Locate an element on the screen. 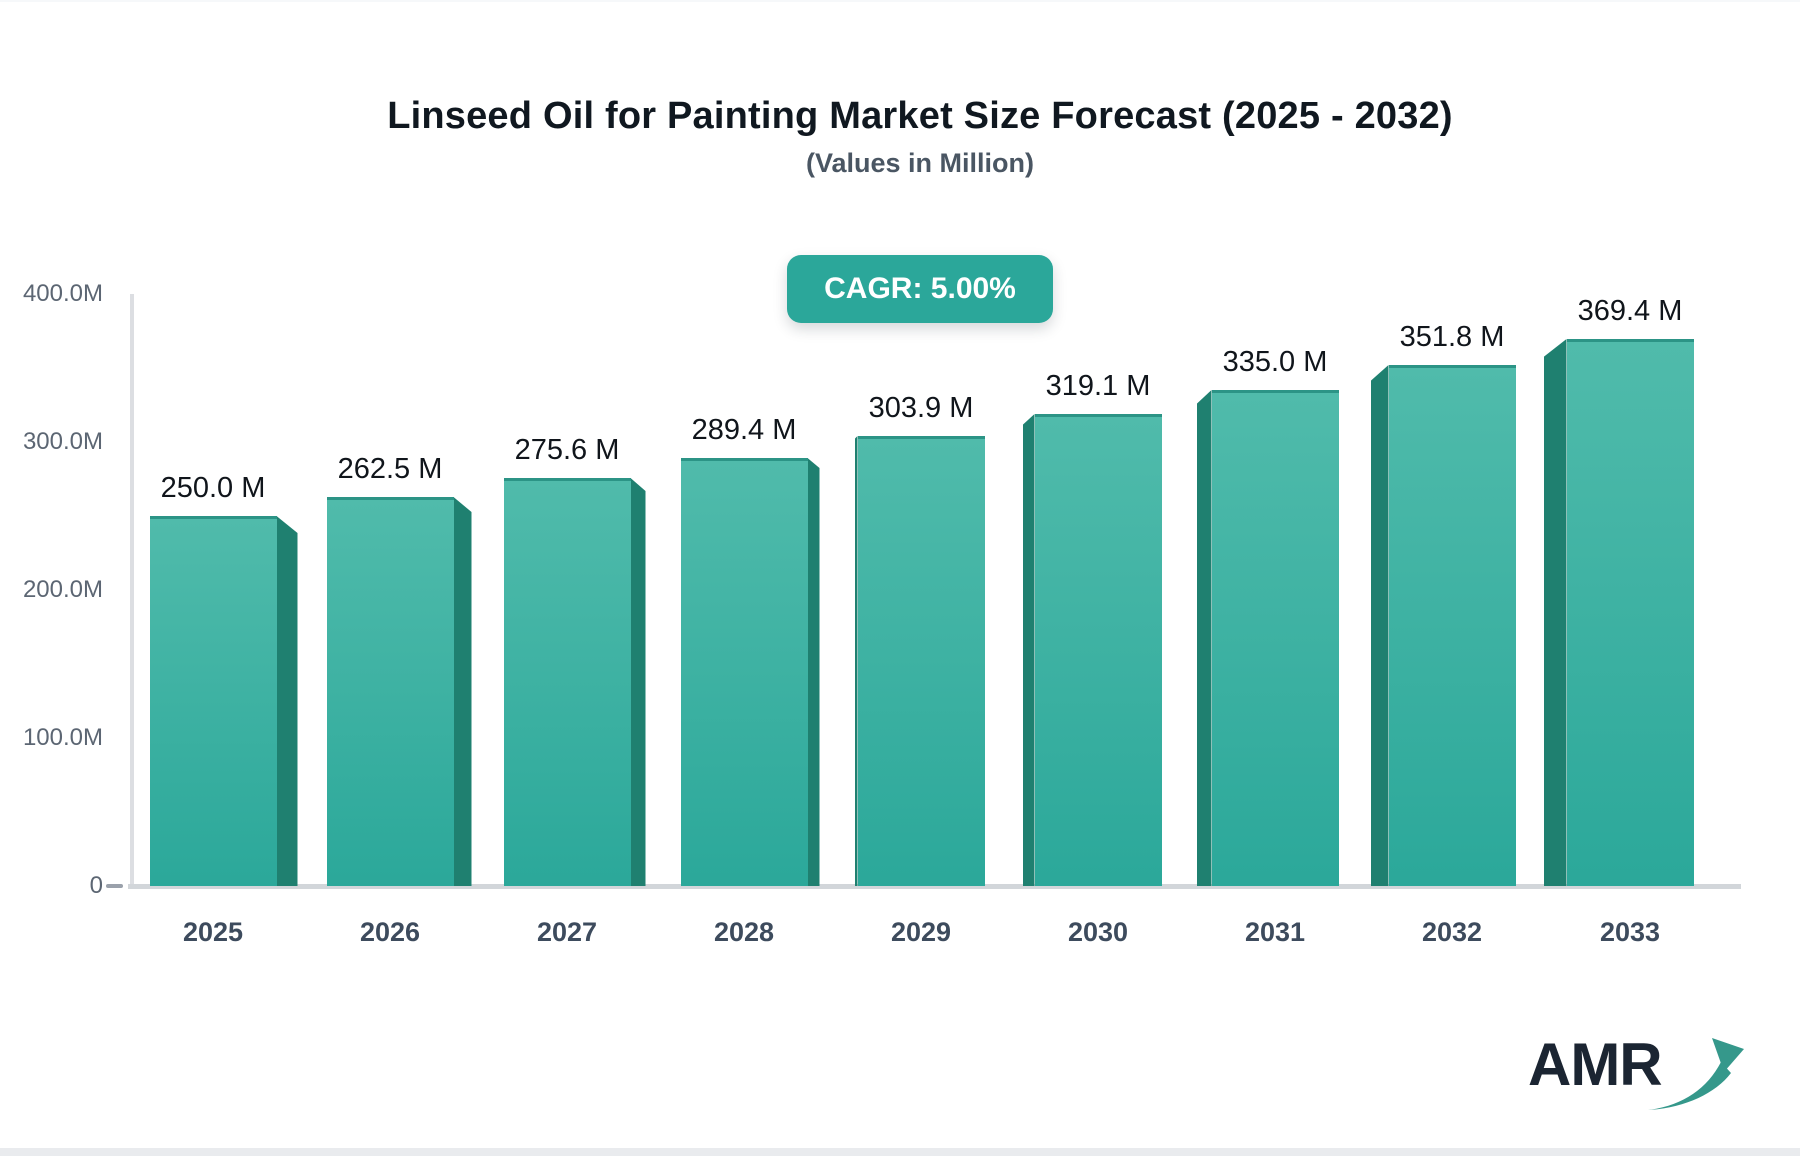 The width and height of the screenshot is (1800, 1156). bar-2027 is located at coordinates (567, 682).